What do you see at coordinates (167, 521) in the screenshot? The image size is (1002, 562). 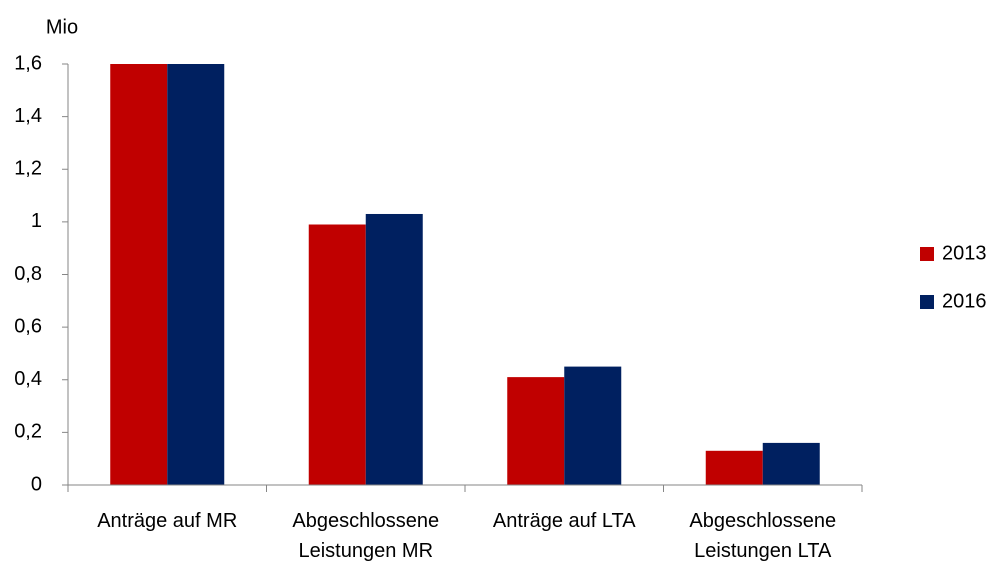 I see `x-tick-label: Anträge auf MR` at bounding box center [167, 521].